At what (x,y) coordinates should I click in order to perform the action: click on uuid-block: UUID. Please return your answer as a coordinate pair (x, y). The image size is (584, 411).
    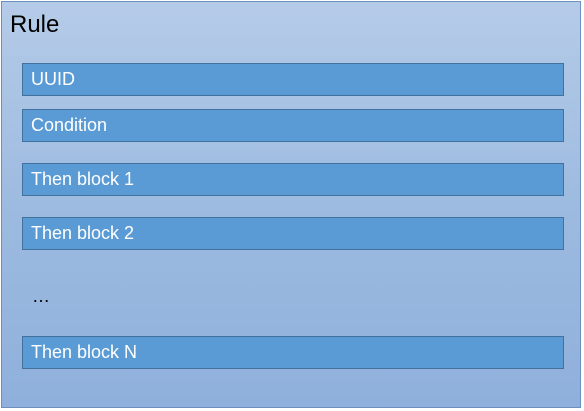
    Looking at the image, I should click on (293, 79).